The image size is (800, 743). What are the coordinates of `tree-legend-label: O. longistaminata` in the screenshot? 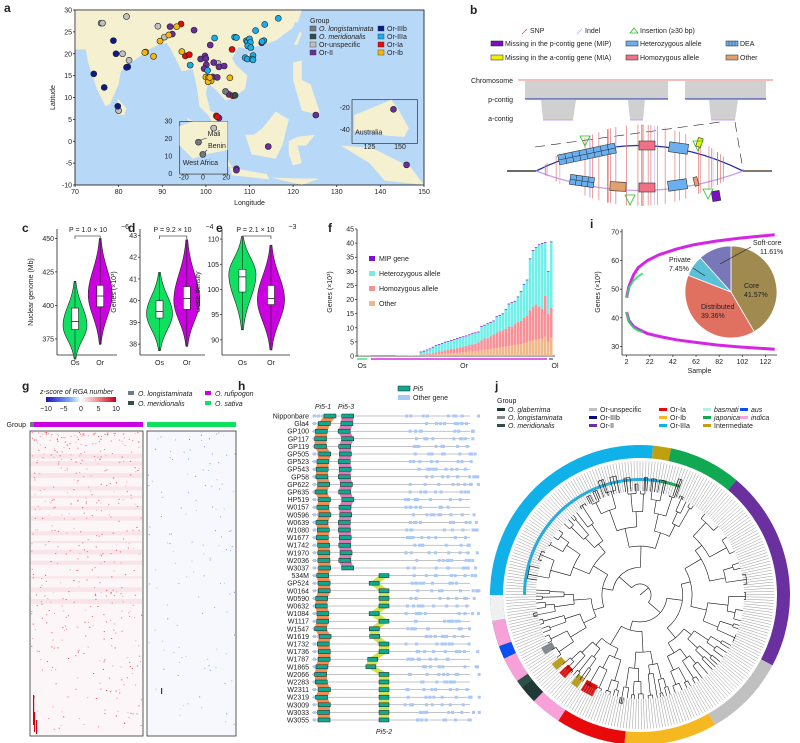 It's located at (535, 418).